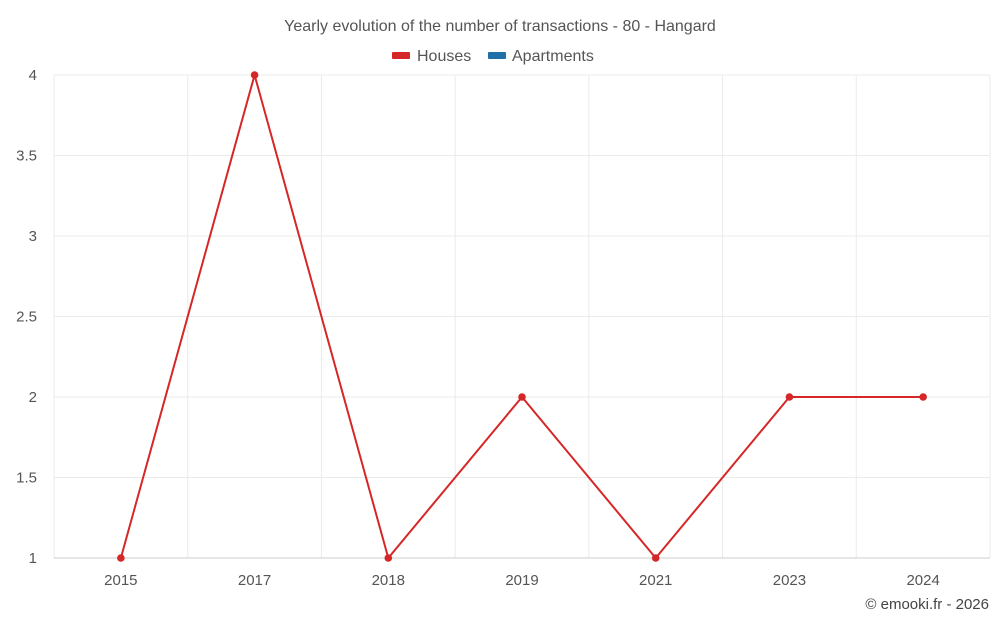 This screenshot has width=1000, height=625. Describe the element at coordinates (254, 580) in the screenshot. I see `x-tick-label: 2017` at that location.